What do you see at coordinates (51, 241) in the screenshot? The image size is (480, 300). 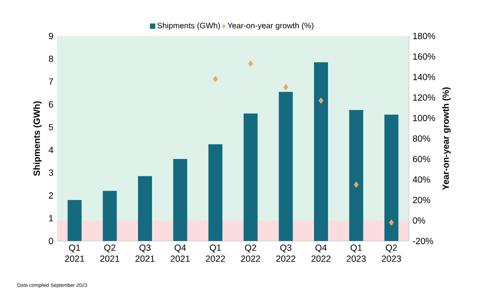 I see `y-tick-label: 0` at bounding box center [51, 241].